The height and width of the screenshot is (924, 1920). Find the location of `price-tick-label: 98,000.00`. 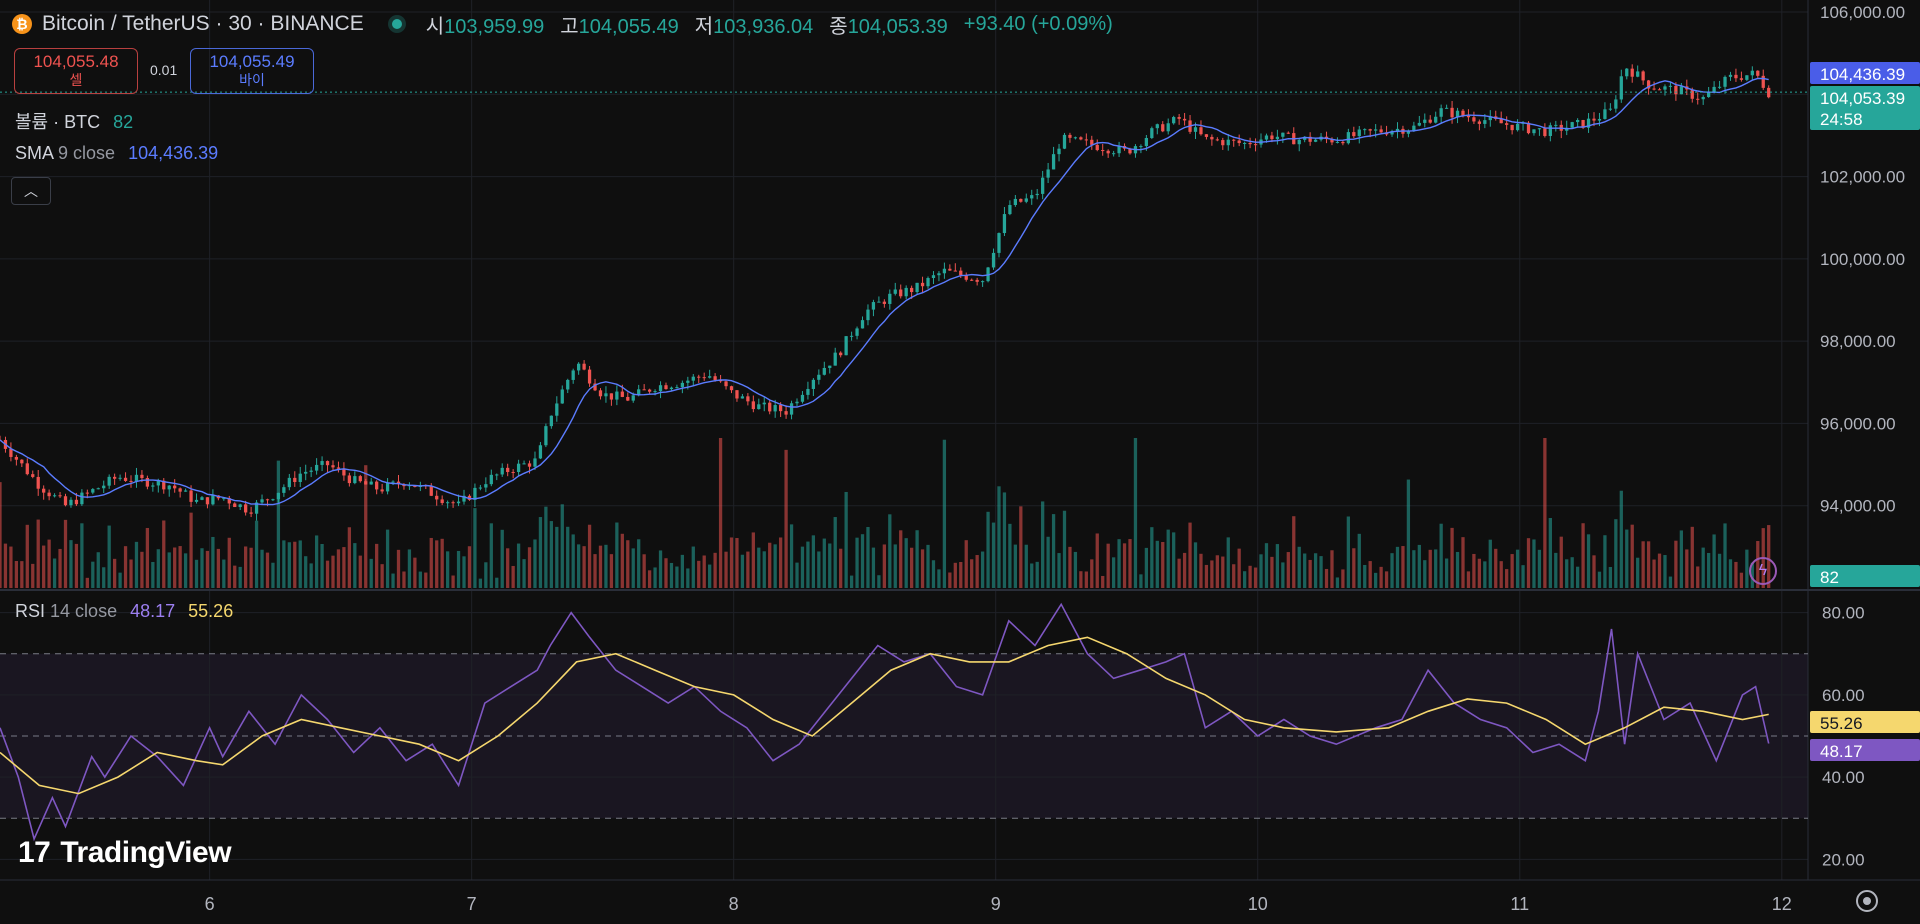

price-tick-label: 98,000.00 is located at coordinates (1858, 341).